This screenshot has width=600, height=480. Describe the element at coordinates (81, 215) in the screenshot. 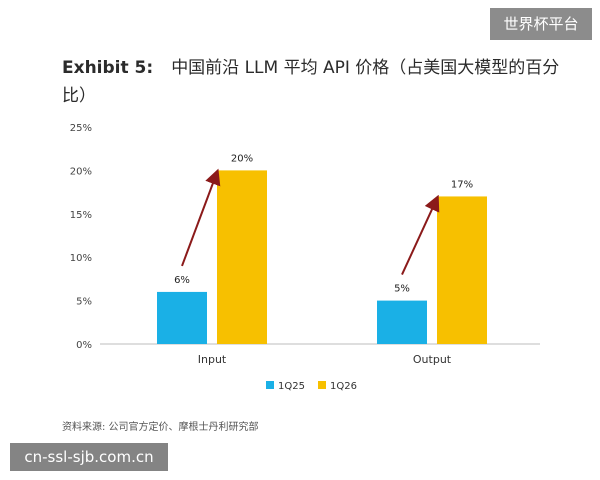

I see `y-tick-label: 15%` at that location.